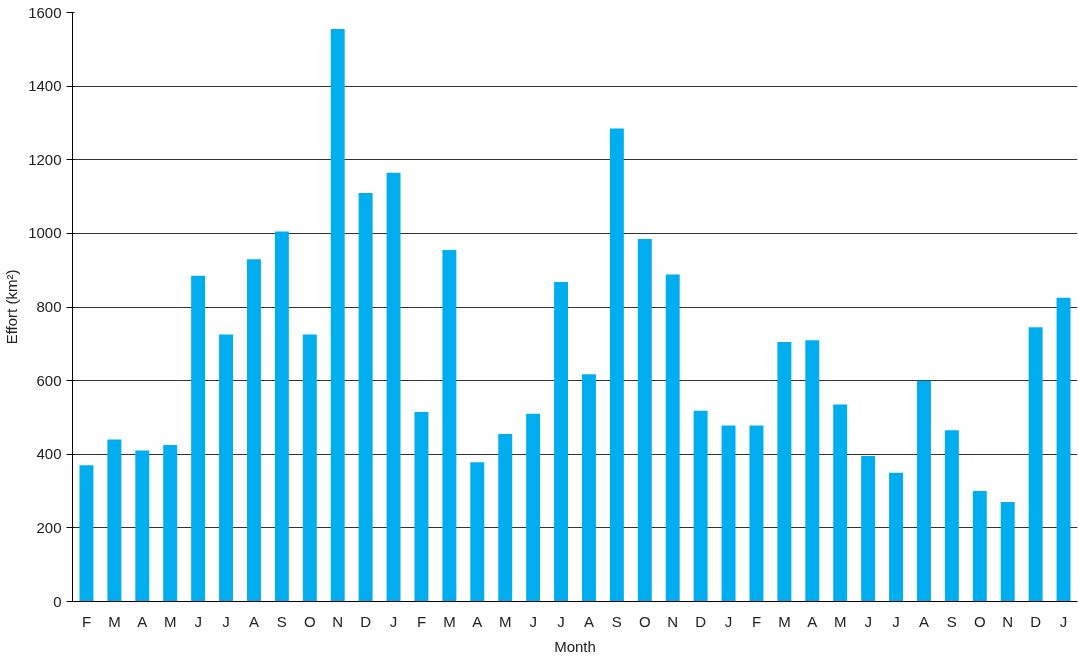 Image resolution: width=1079 pixels, height=657 pixels. What do you see at coordinates (45, 159) in the screenshot?
I see `y-tick-label: 1200` at bounding box center [45, 159].